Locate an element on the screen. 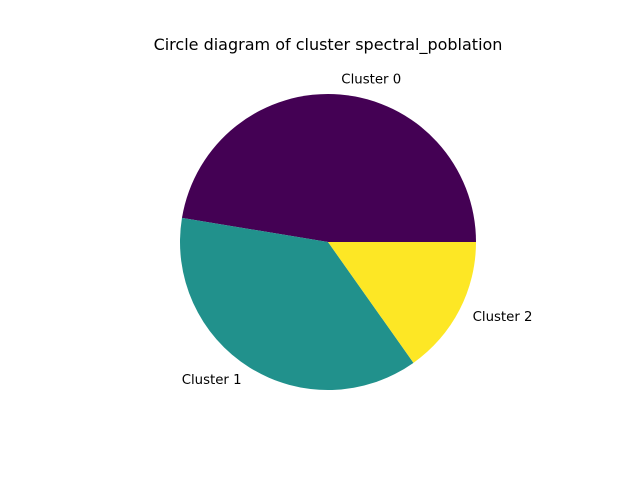  pie-label-cluster-2: Cluster 2 is located at coordinates (503, 317).